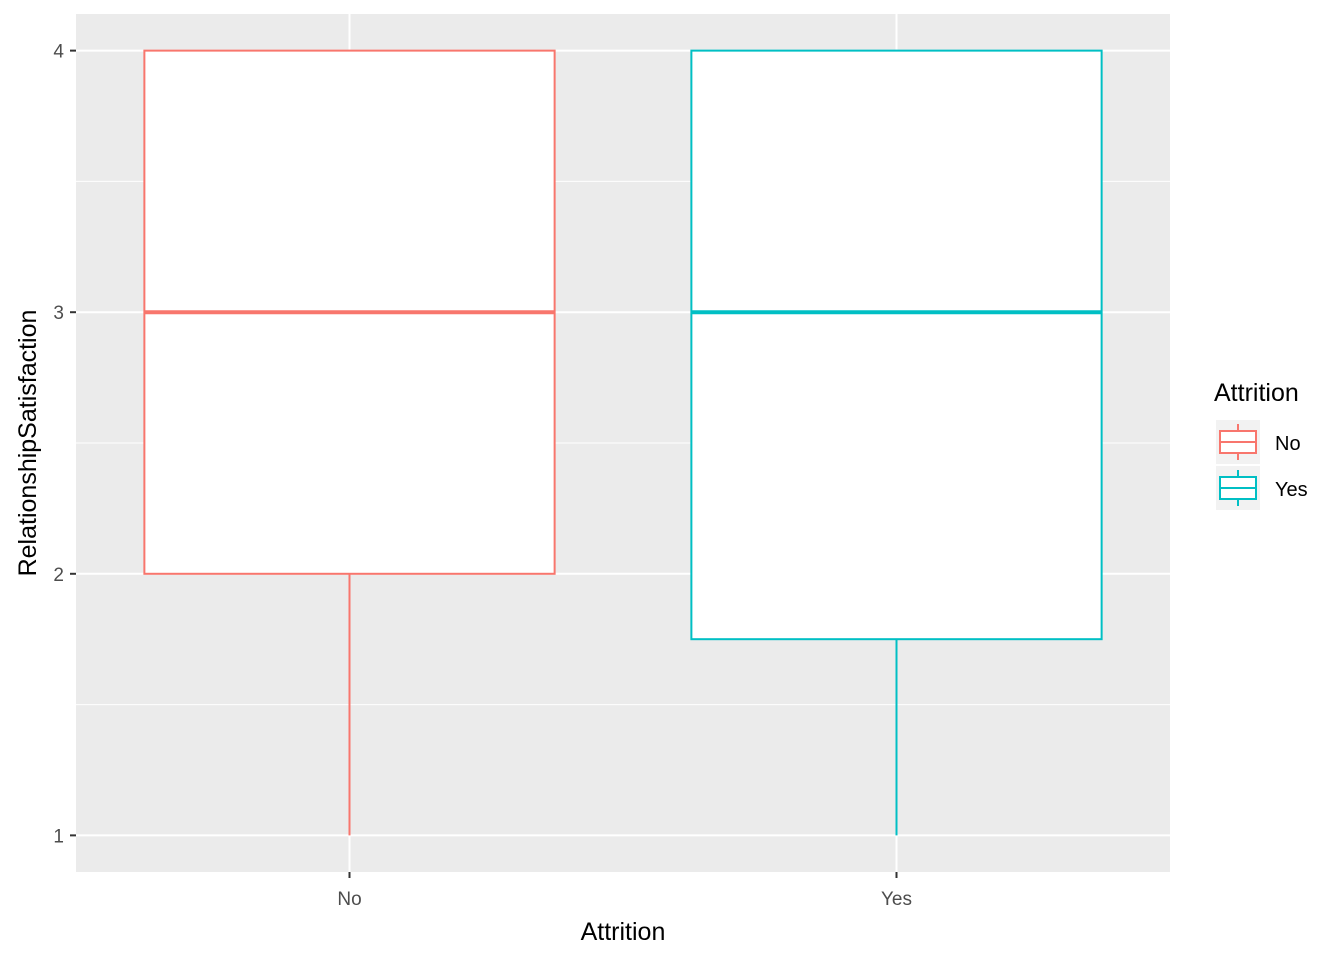 This screenshot has width=1344, height=960. What do you see at coordinates (1291, 490) in the screenshot?
I see `legend-label: Yes` at bounding box center [1291, 490].